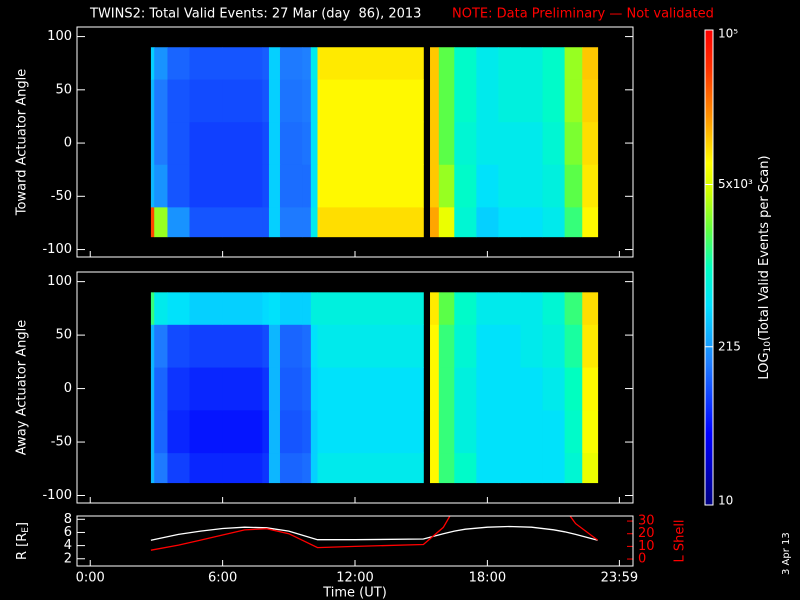 Image resolution: width=800 pixels, height=600 pixels. Describe the element at coordinates (583, 14) in the screenshot. I see `note: NOTE: Data Preliminary — Not validated` at that location.